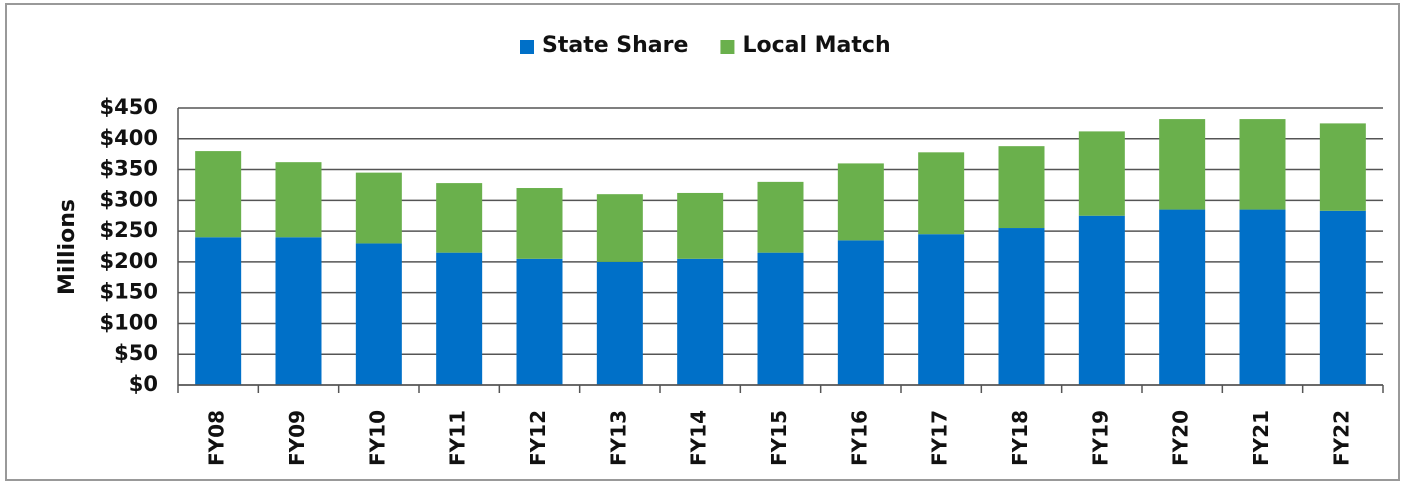  What do you see at coordinates (859, 438) in the screenshot?
I see `x-tick-label: FY16` at bounding box center [859, 438].